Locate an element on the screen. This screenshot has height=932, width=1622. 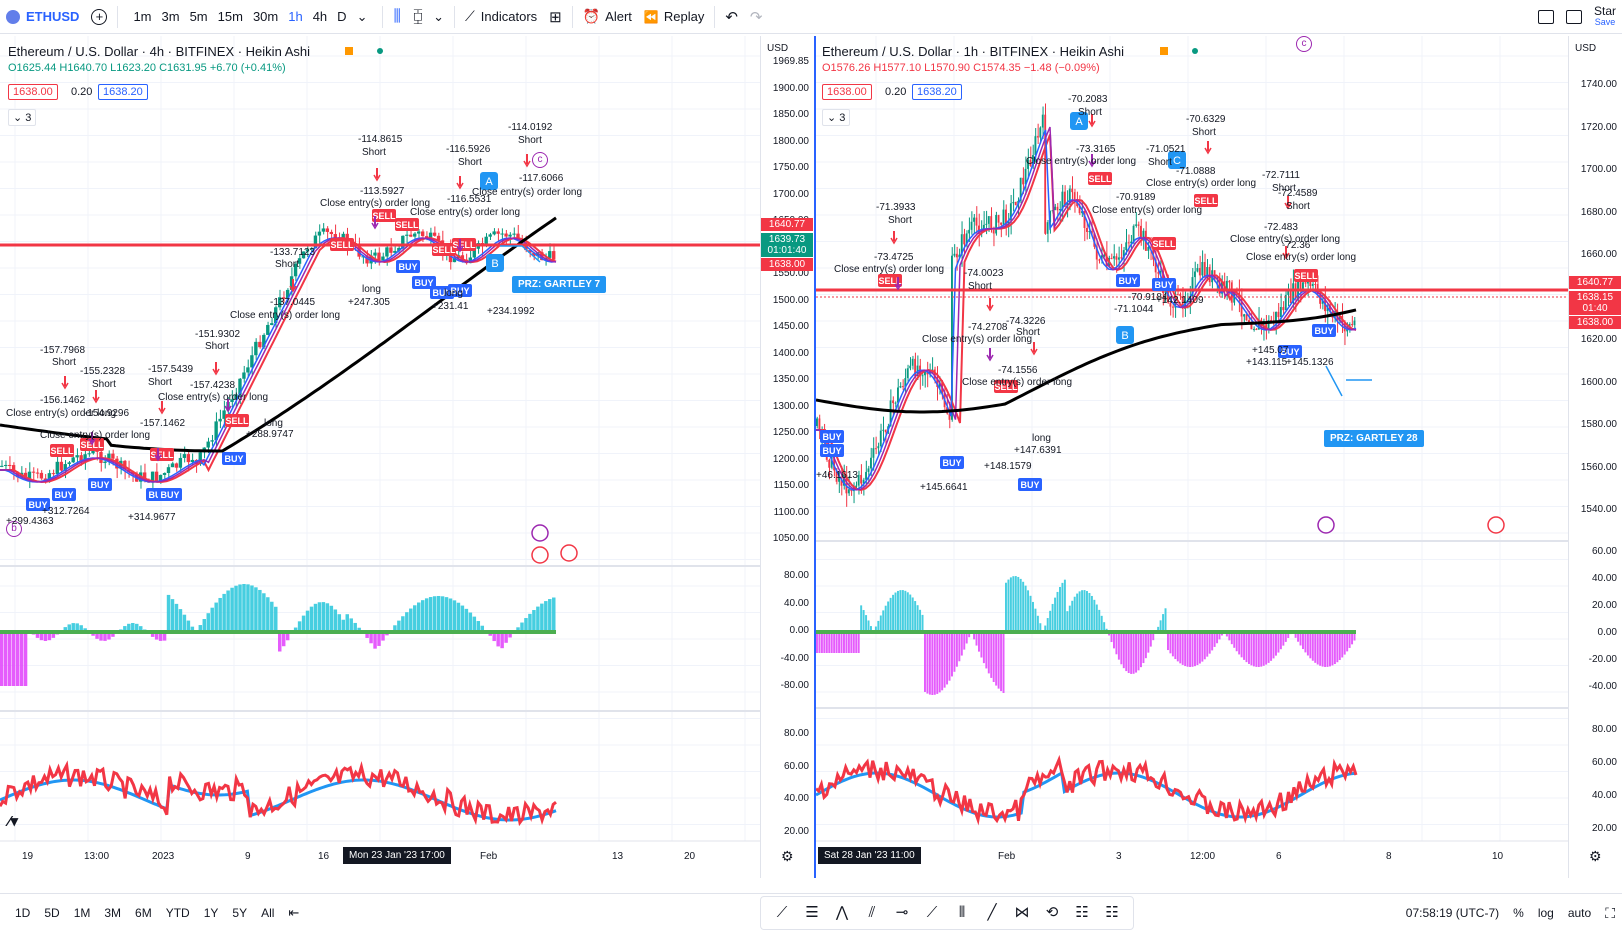
range-3m: 3M is located at coordinates (113, 913).